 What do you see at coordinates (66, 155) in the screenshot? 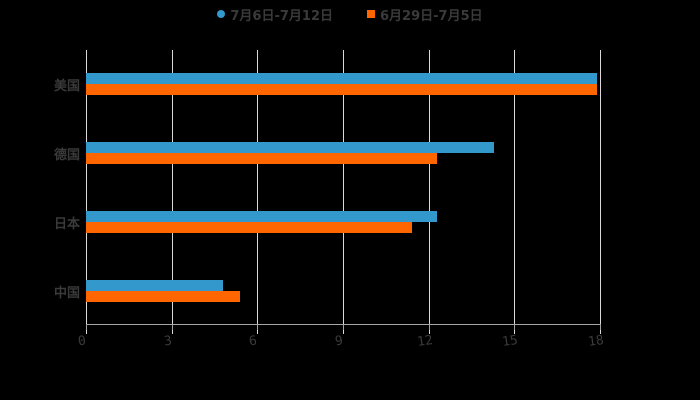
I see `y-category-label: 德国` at bounding box center [66, 155].